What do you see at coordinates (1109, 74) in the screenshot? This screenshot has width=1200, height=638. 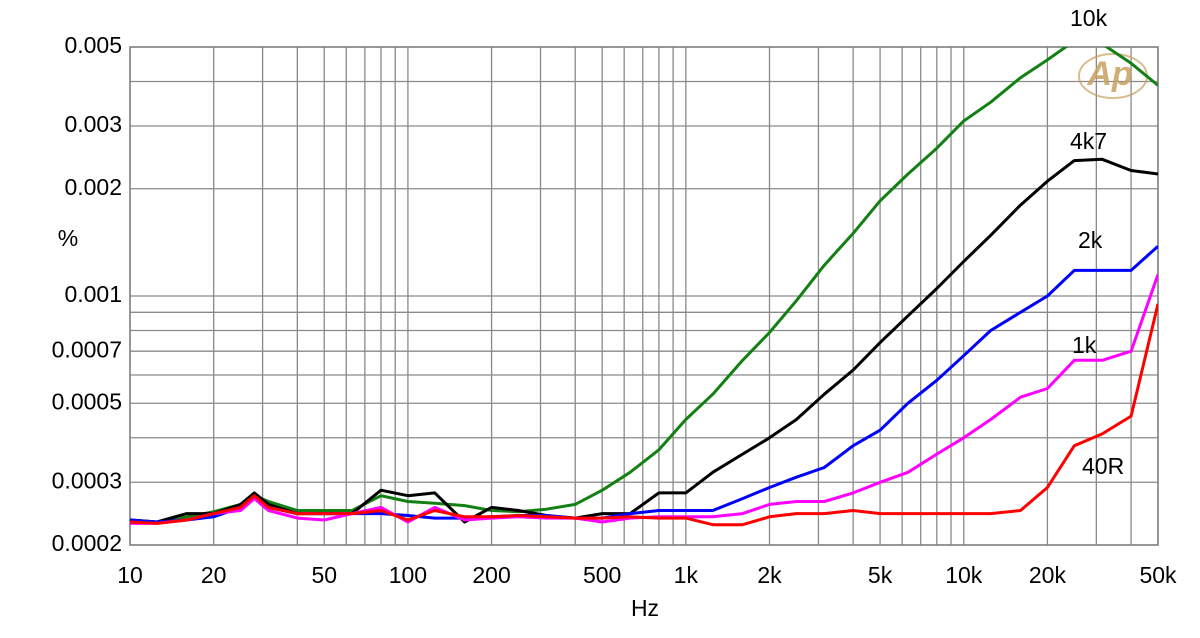 I see `logo: Ap` at bounding box center [1109, 74].